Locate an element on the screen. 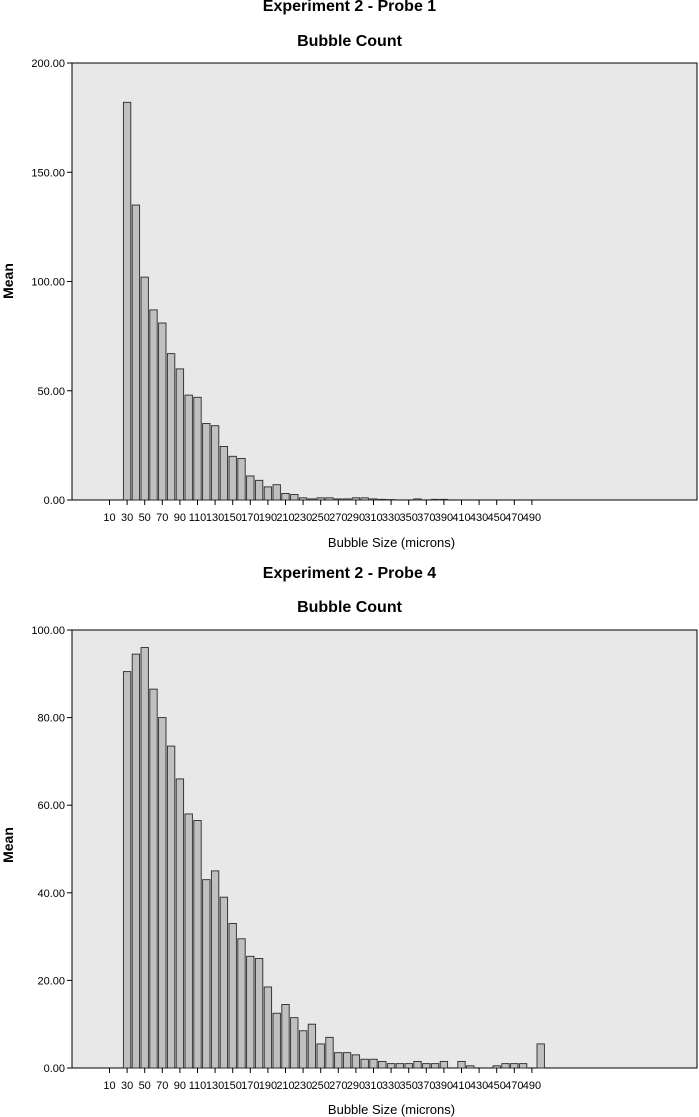 This screenshot has width=699, height=1117. y-tick-label: 150.00 is located at coordinates (48, 173).